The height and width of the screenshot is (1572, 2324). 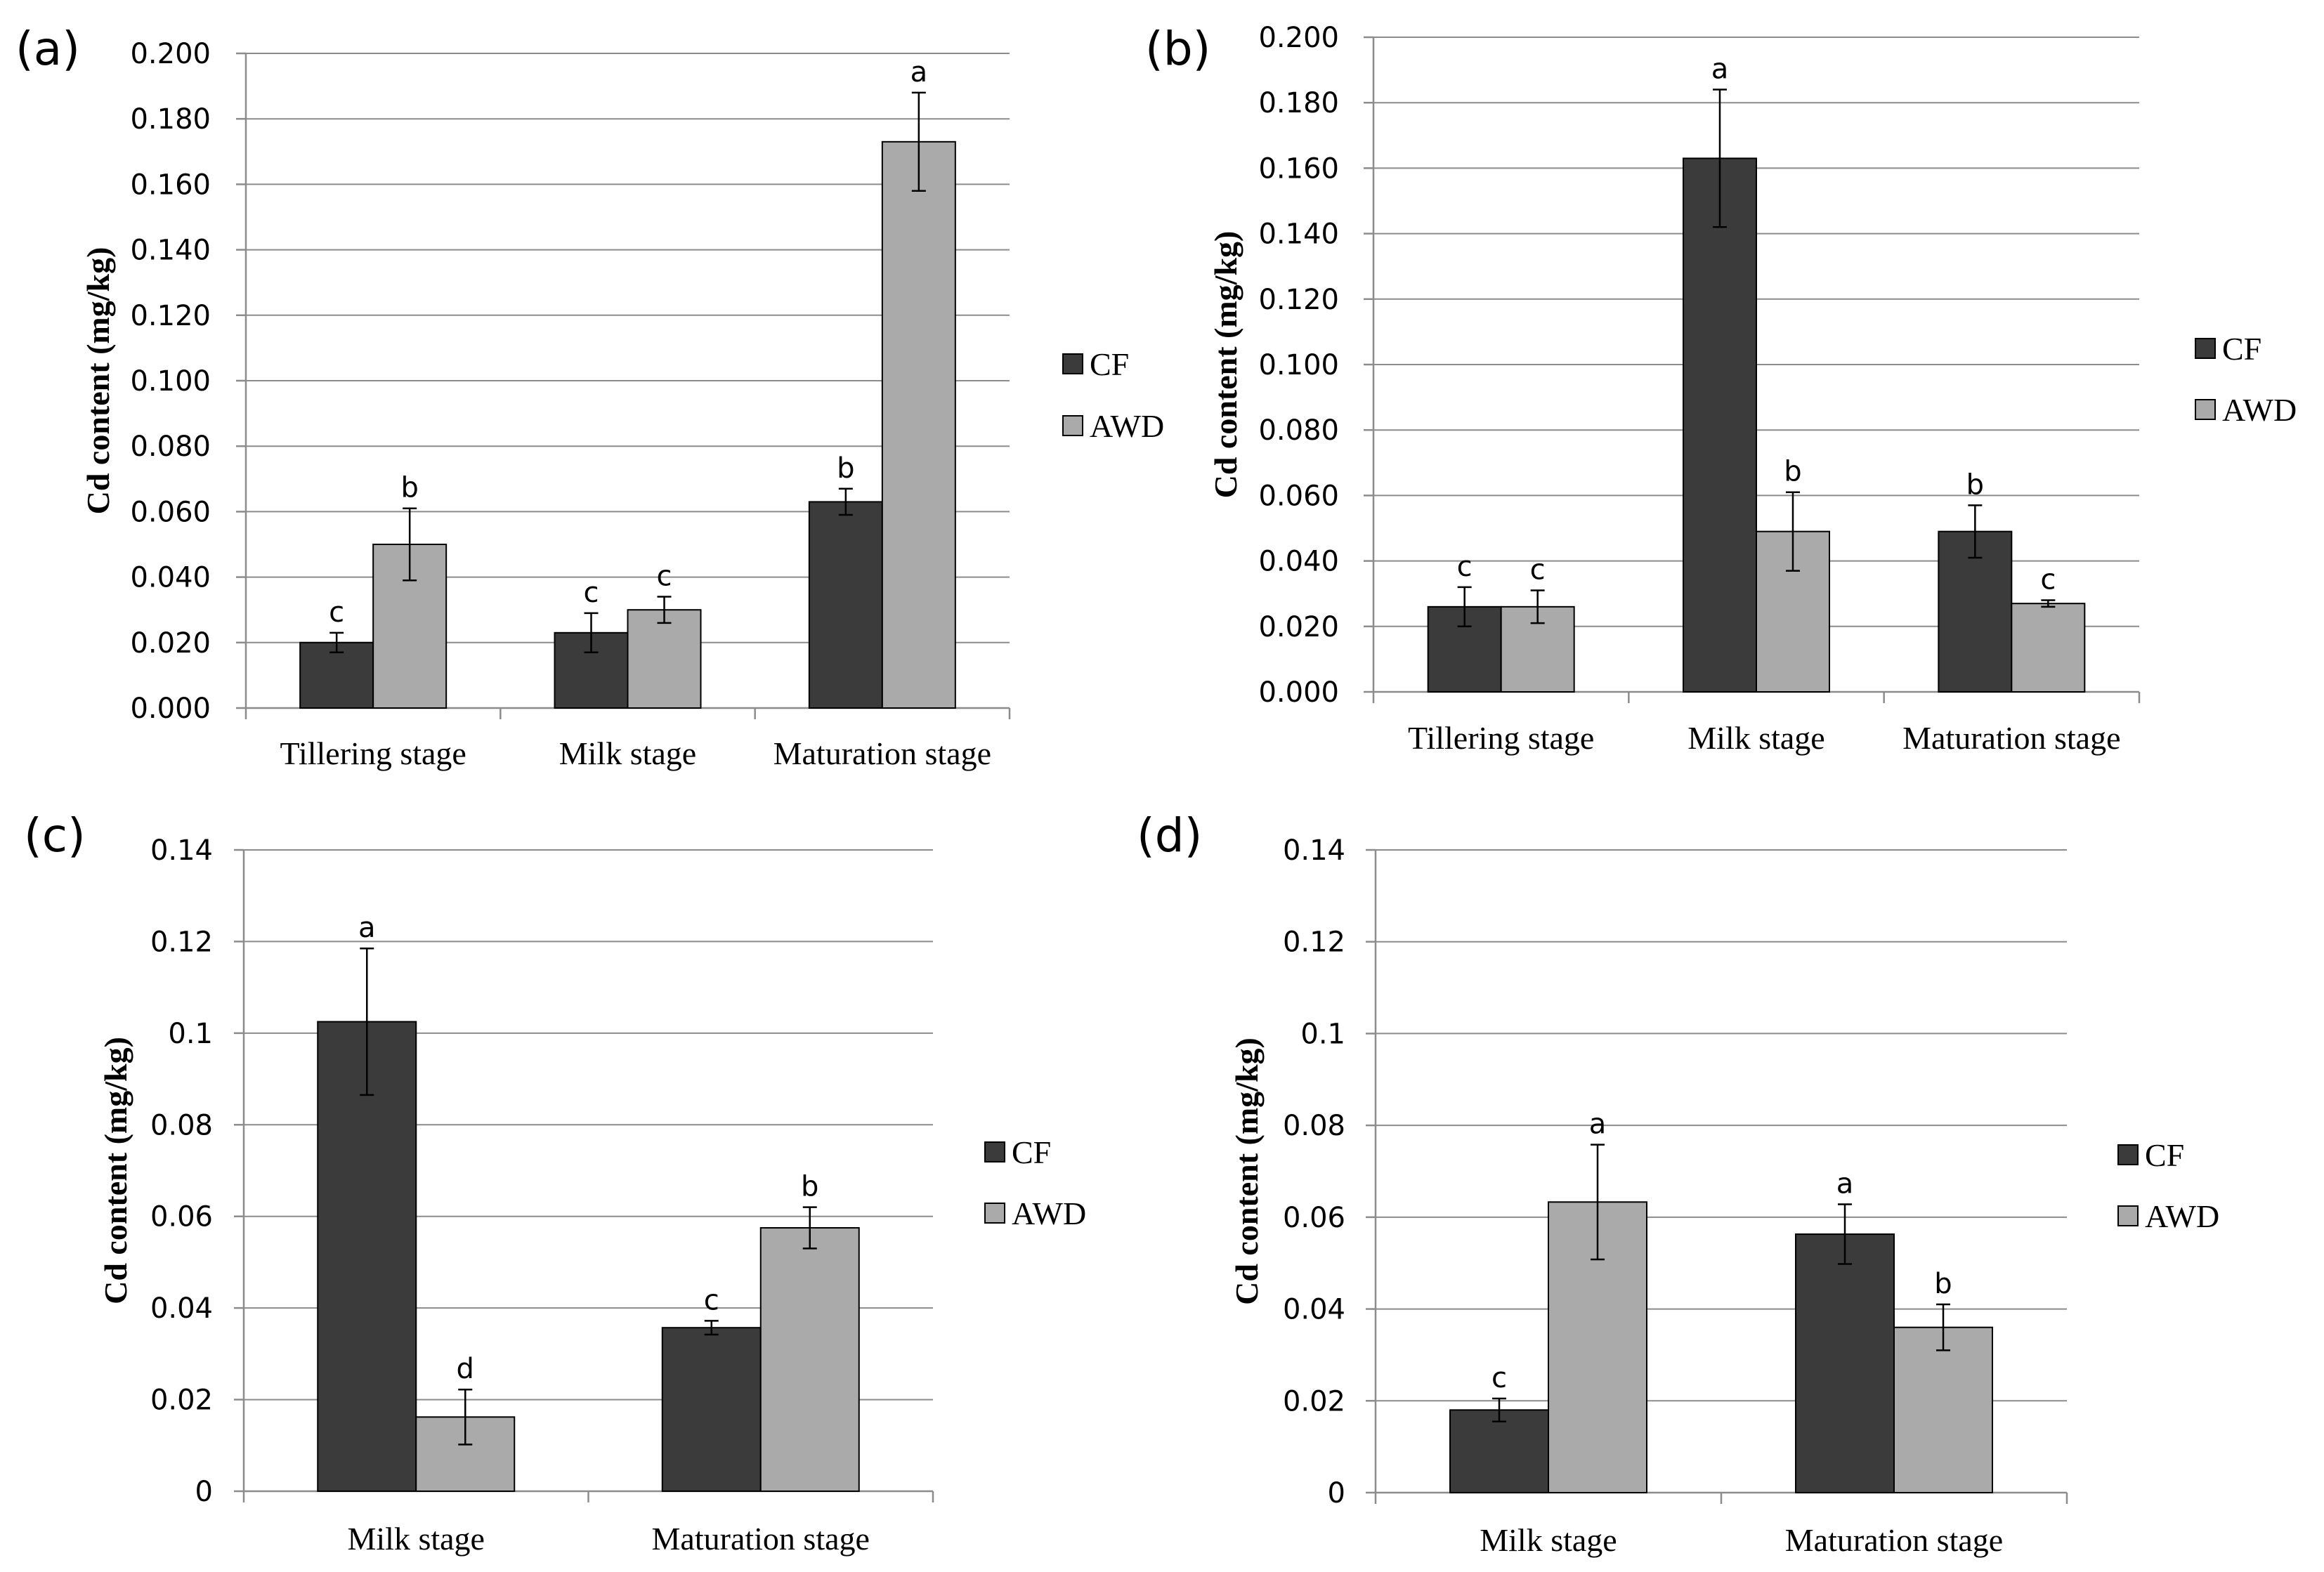 What do you see at coordinates (170, 185) in the screenshot?
I see `y-tick-label: 0.160` at bounding box center [170, 185].